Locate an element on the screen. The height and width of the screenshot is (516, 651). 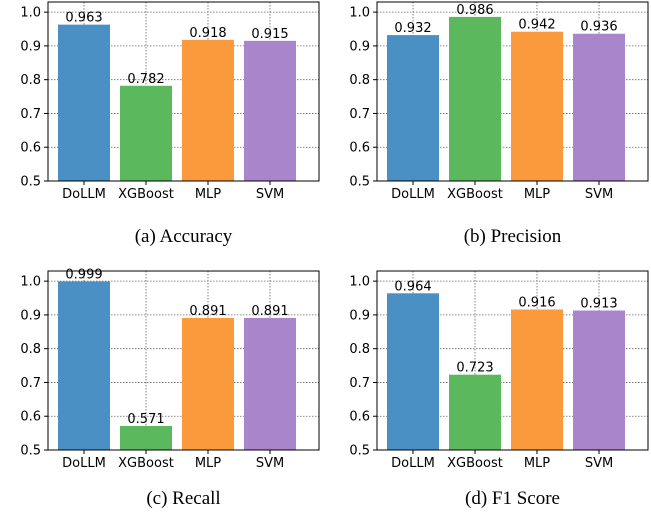
panel-caption: (b) Precision is located at coordinates (513, 236).